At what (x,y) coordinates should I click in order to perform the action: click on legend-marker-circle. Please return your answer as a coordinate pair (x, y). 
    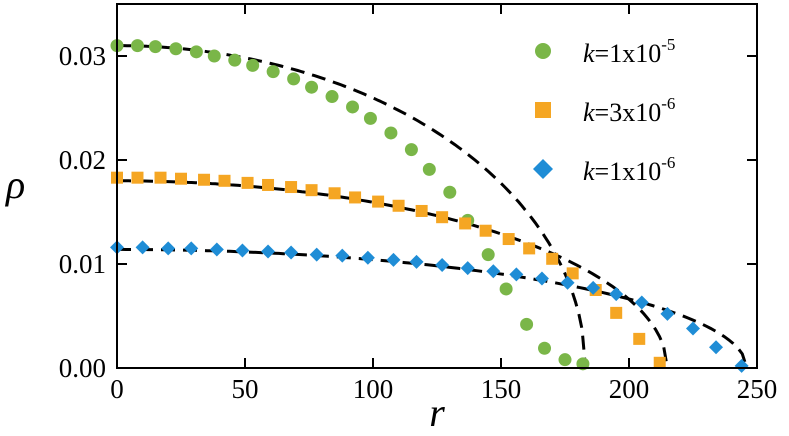
    Looking at the image, I should click on (543, 51).